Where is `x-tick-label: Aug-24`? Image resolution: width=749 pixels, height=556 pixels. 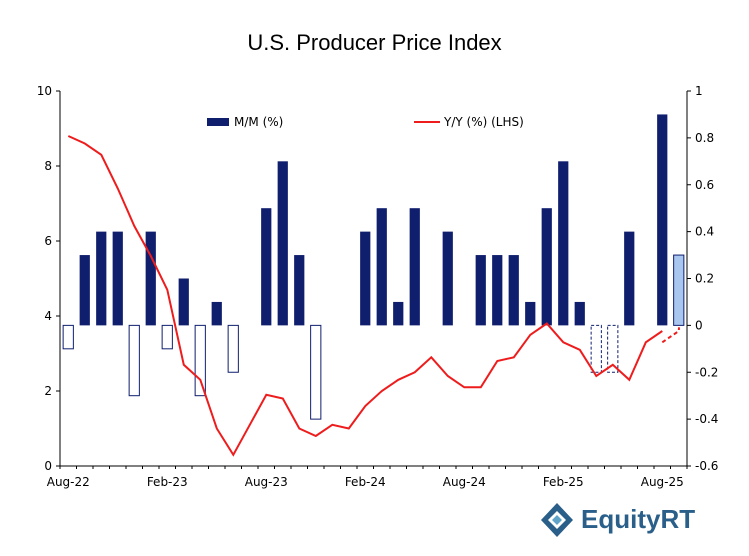 x-tick-label: Aug-24 is located at coordinates (464, 482).